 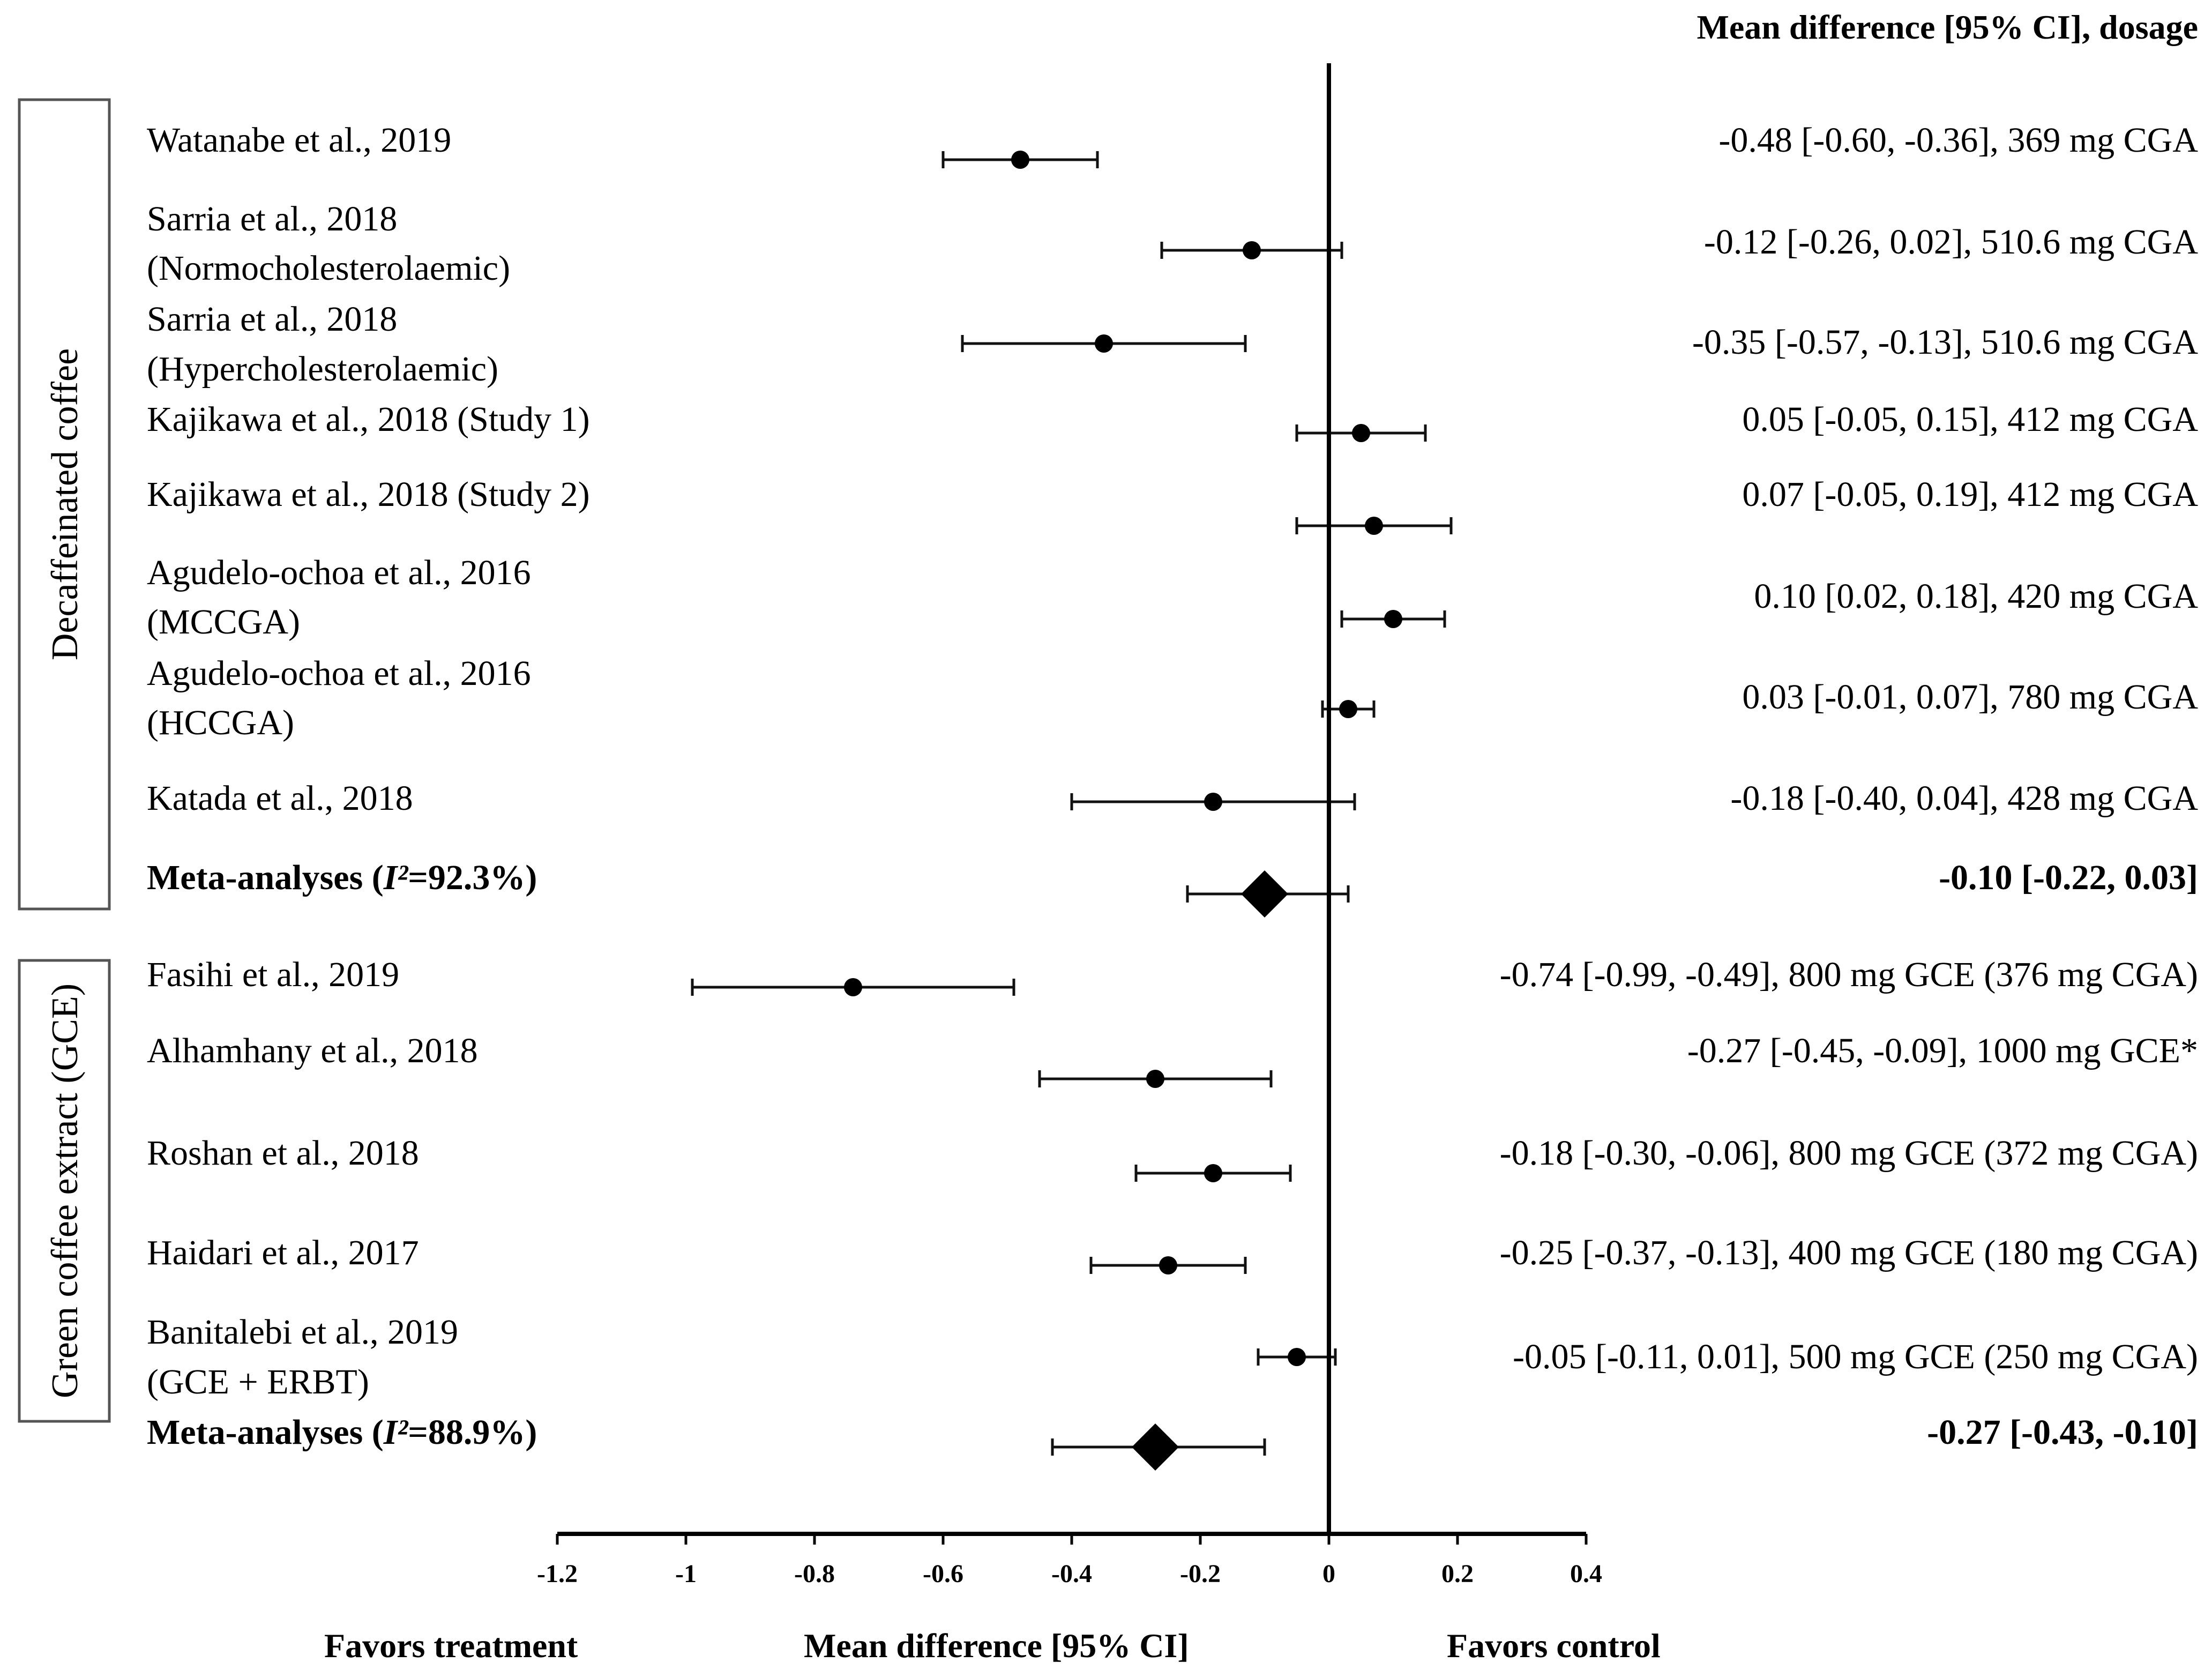 What do you see at coordinates (1947, 27) in the screenshot?
I see `header-title: Mean difference [95% CI], dosage` at bounding box center [1947, 27].